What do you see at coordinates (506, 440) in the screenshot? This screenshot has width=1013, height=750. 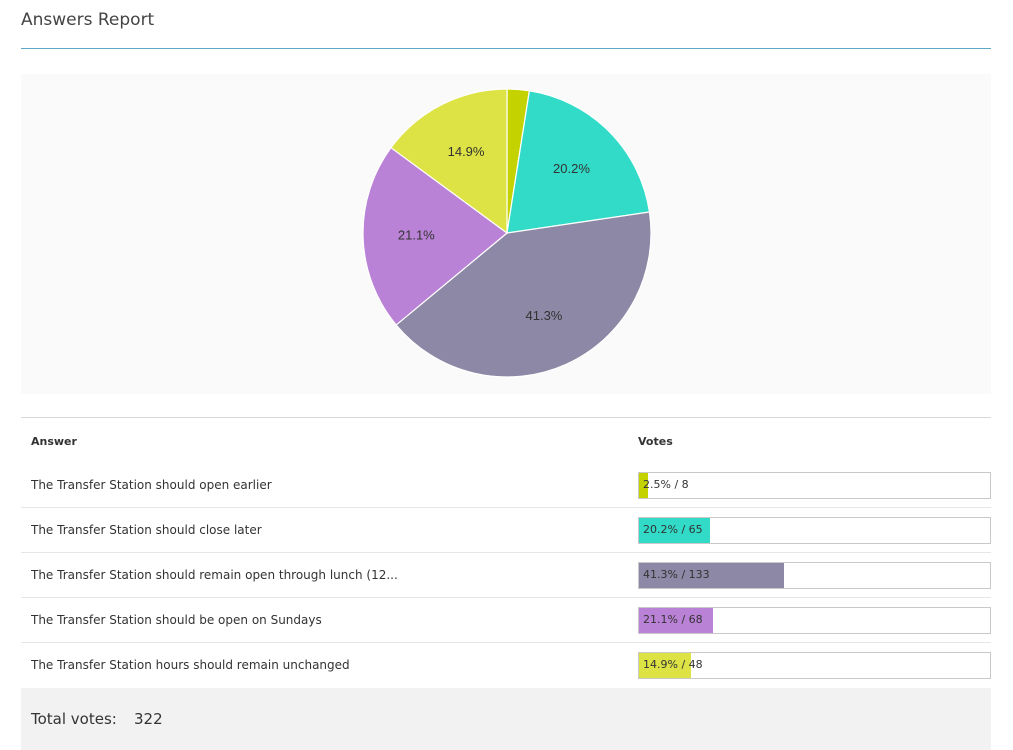 I see `table-header: Answer Votes` at bounding box center [506, 440].